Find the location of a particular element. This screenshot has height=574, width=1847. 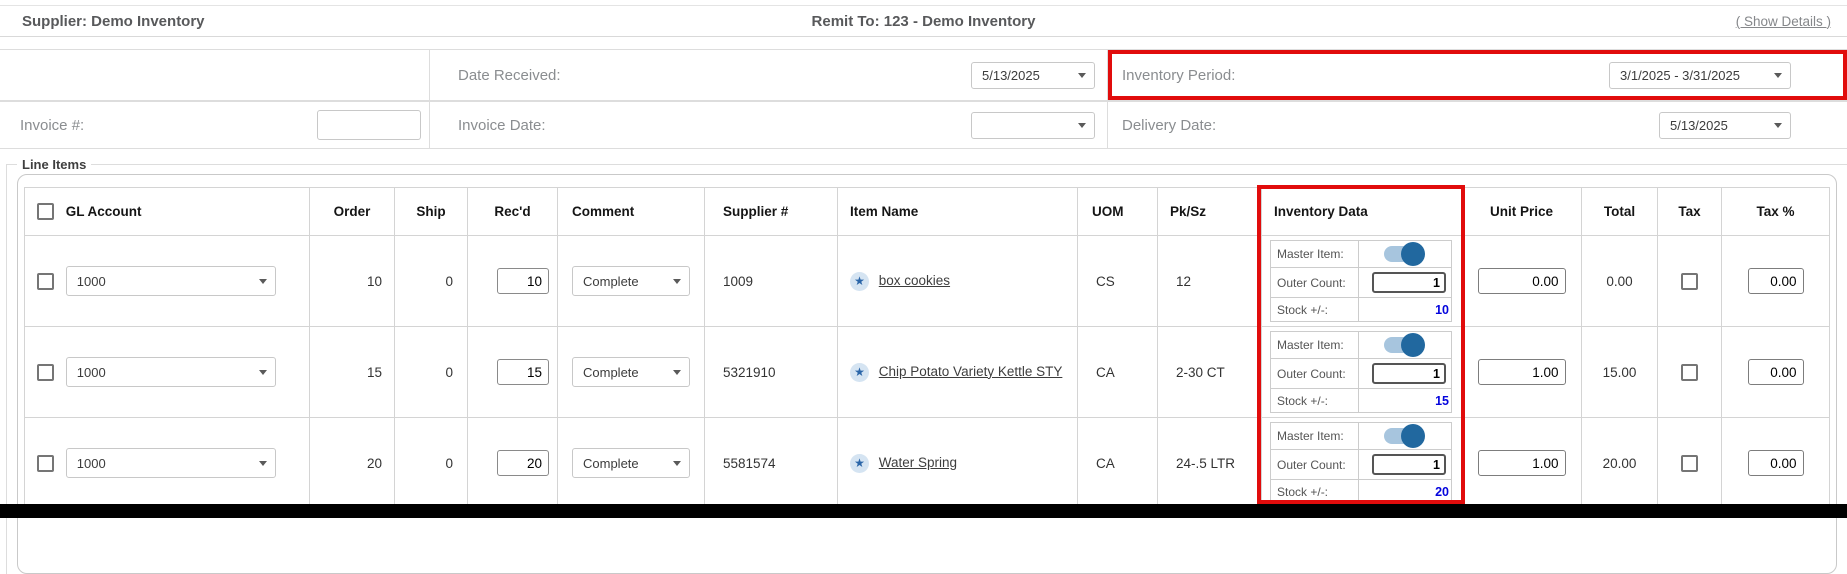

col-uom: UOM is located at coordinates (1117, 211).